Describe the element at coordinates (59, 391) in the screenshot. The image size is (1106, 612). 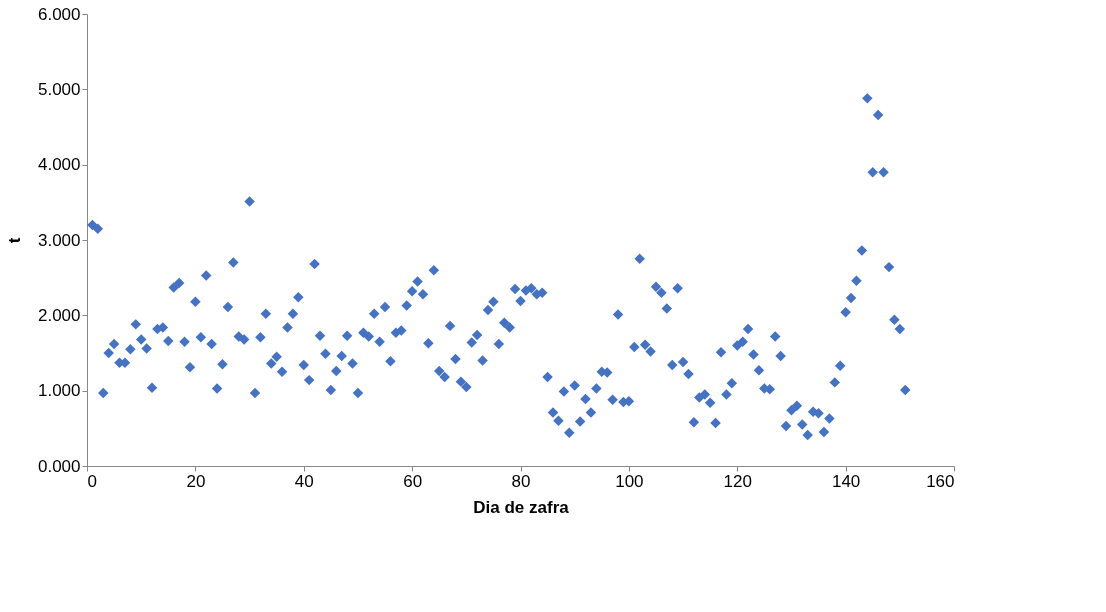
I see `y-tick-label: 1.000` at that location.